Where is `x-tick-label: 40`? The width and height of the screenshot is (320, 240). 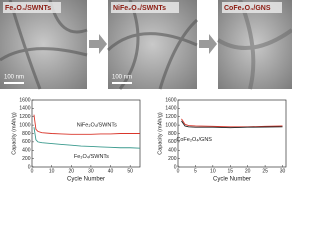 x-tick-label: 40 is located at coordinates (111, 171).